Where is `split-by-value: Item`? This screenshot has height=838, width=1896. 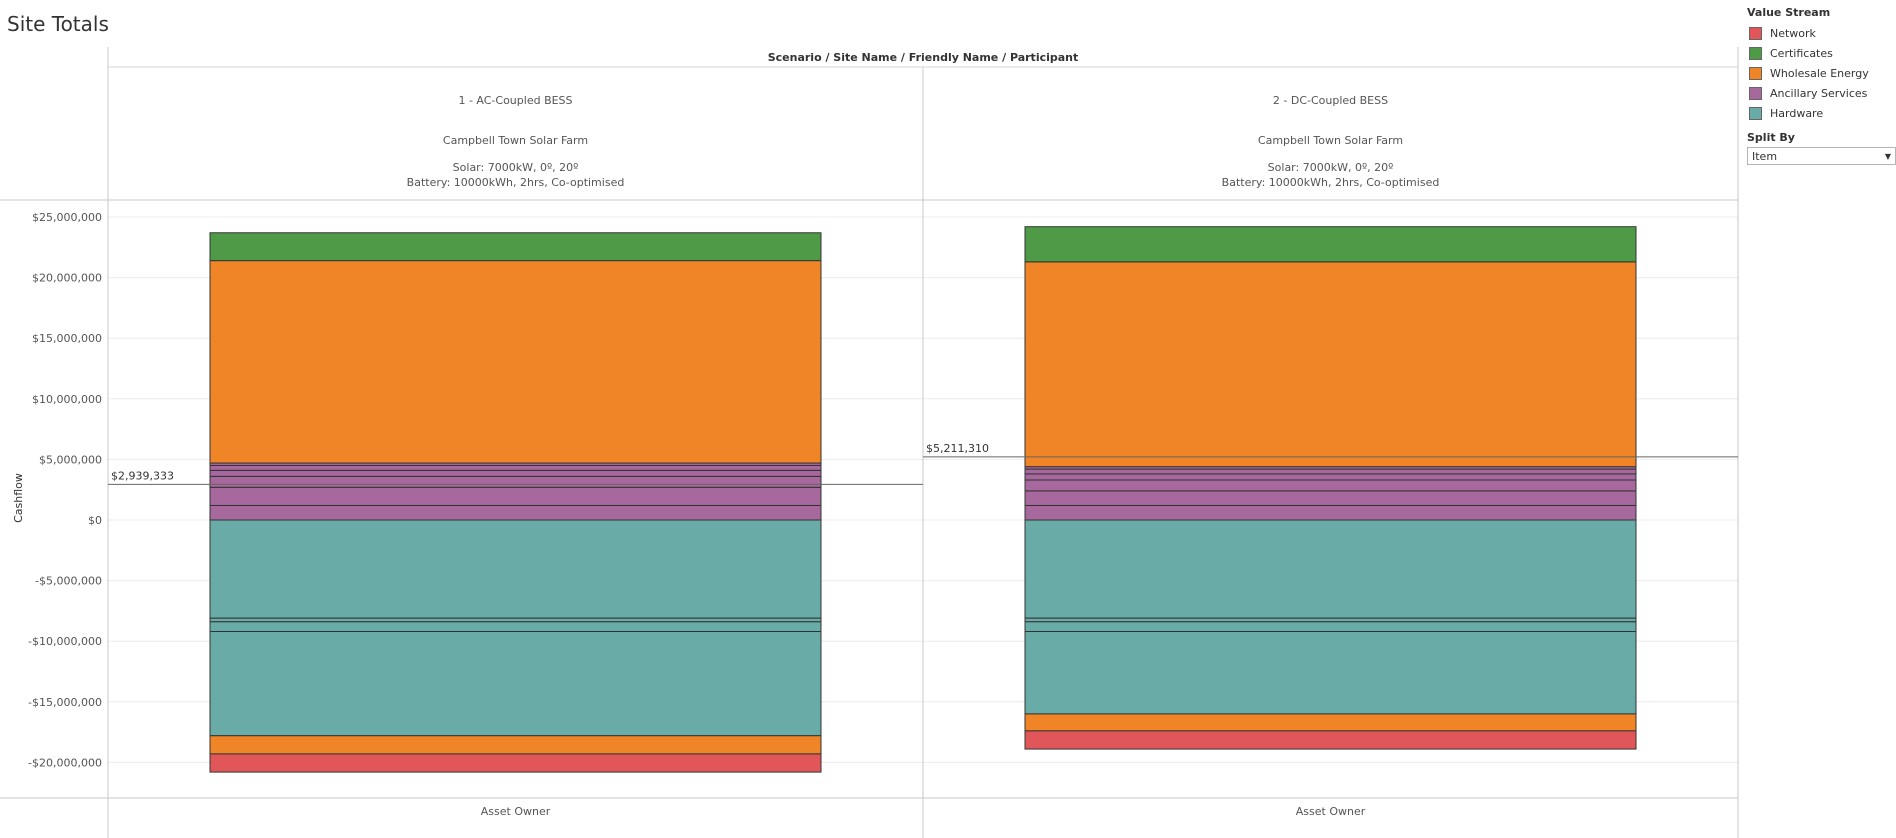
split-by-value: Item is located at coordinates (1765, 156).